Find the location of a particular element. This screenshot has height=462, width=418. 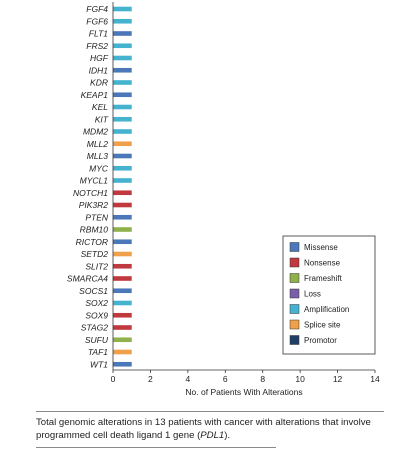

gene-label-rbm10: RBM10 is located at coordinates (94, 230).